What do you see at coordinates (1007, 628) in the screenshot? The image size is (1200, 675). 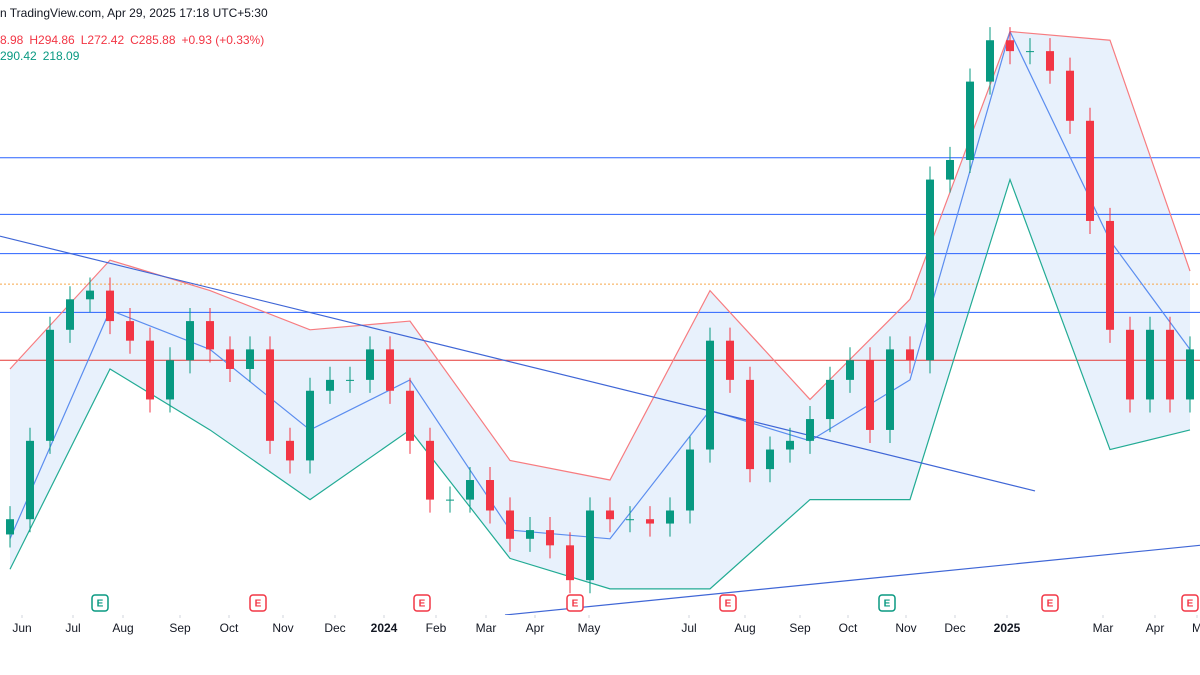 I see `x-tick-label: 2025` at bounding box center [1007, 628].